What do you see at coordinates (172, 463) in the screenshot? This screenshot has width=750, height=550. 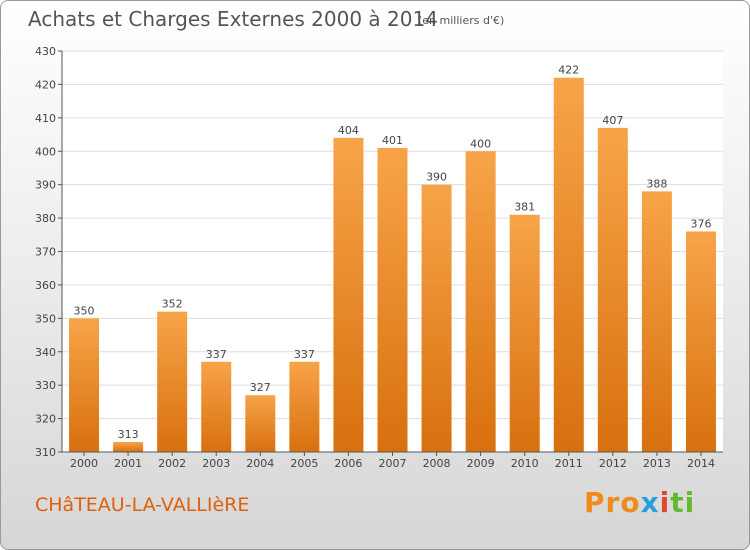 I see `x-tick-label: 2002` at bounding box center [172, 463].